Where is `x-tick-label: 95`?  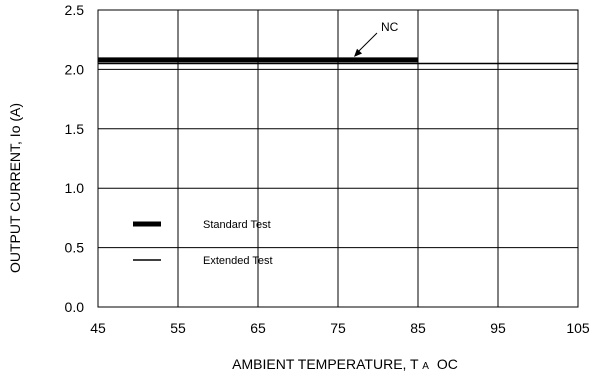
x-tick-label: 95 is located at coordinates (498, 328).